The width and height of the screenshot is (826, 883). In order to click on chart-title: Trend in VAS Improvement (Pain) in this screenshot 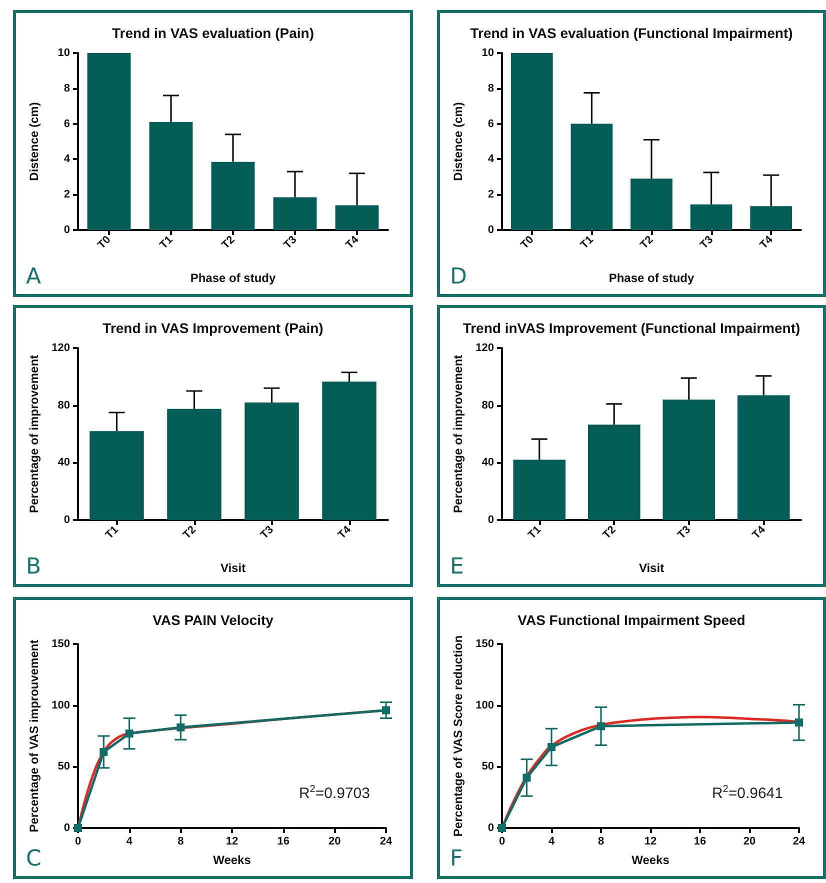, I will do `click(213, 328)`.